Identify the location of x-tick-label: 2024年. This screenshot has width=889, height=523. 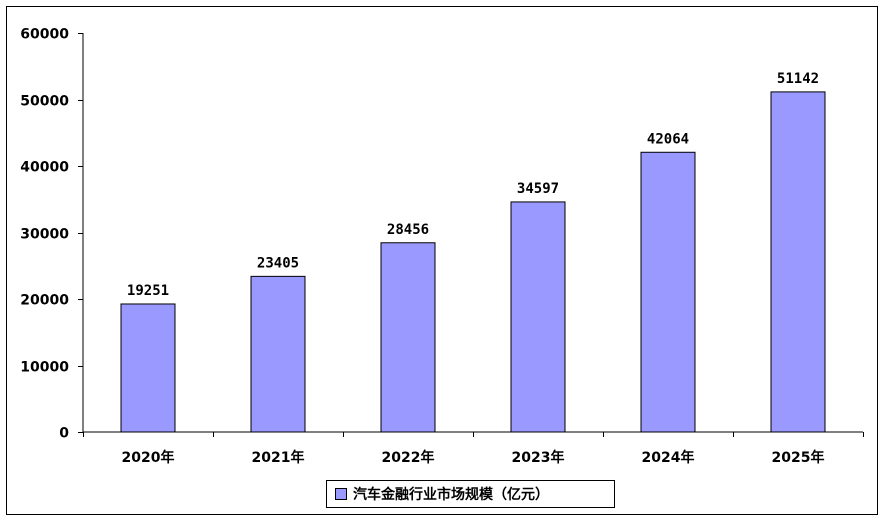
(668, 457).